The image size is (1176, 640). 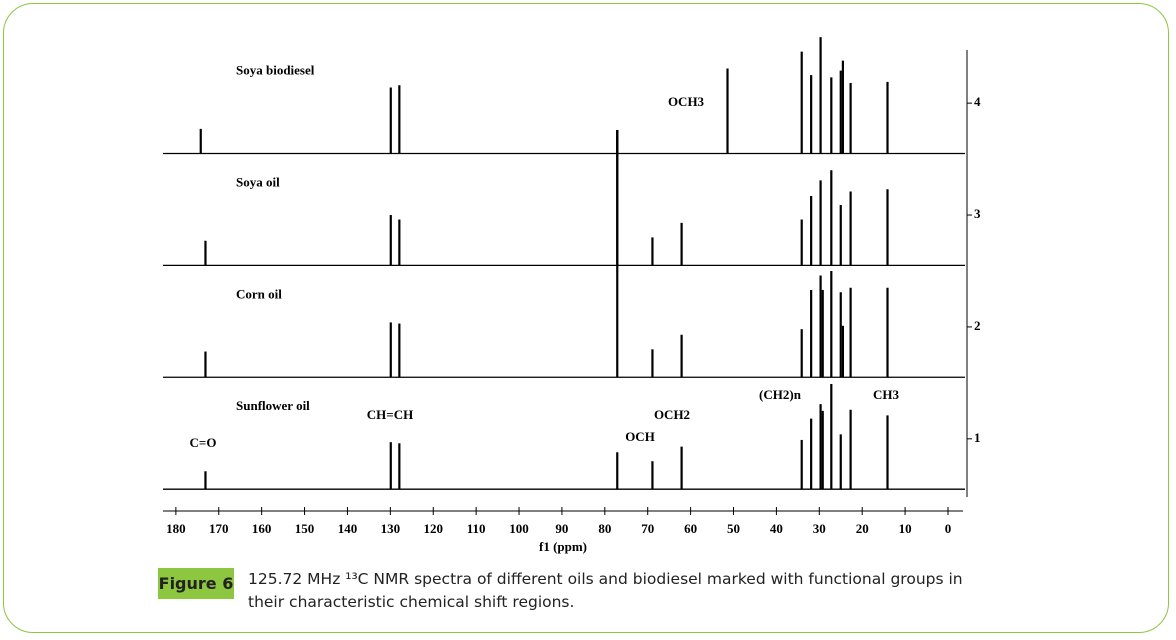 What do you see at coordinates (886, 394) in the screenshot?
I see `annotation: CH3` at bounding box center [886, 394].